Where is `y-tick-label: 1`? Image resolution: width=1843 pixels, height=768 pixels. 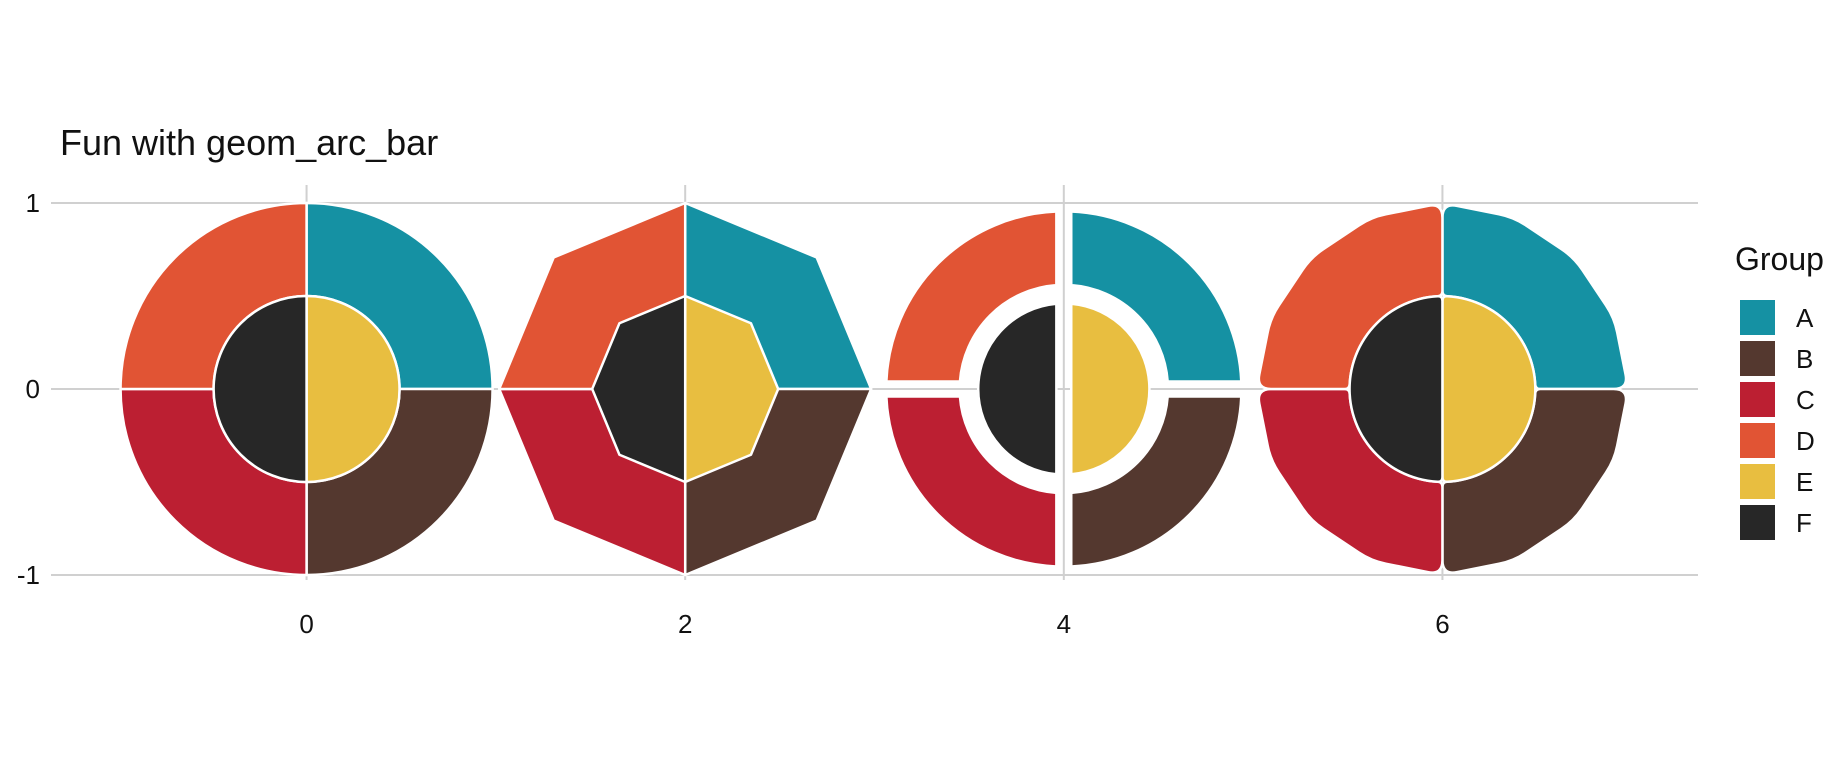
y-tick-label: 1 is located at coordinates (33, 203).